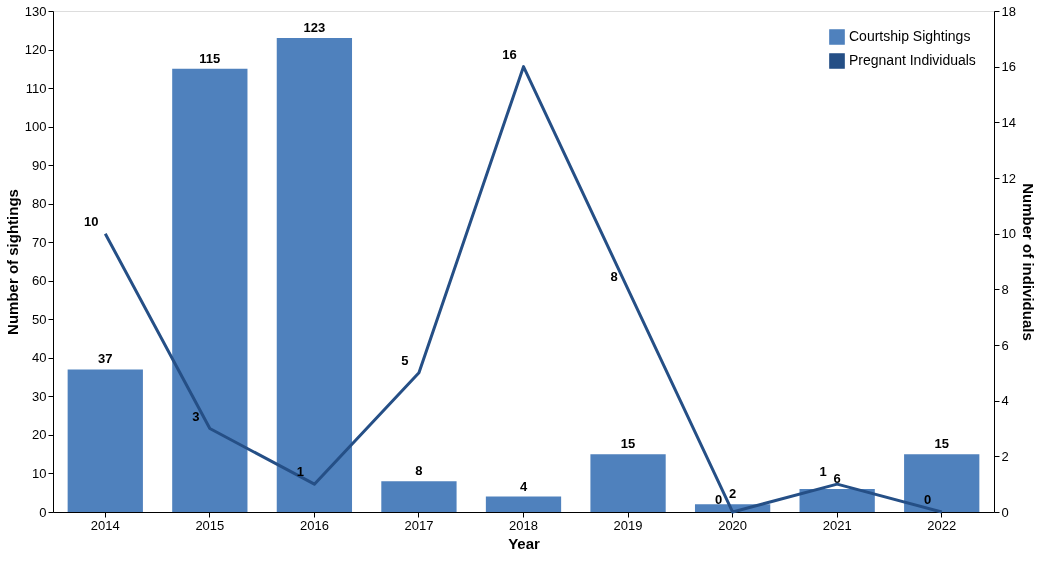 The height and width of the screenshot is (568, 1052). What do you see at coordinates (210, 525) in the screenshot?
I see `x-tick-label: 2015` at bounding box center [210, 525].